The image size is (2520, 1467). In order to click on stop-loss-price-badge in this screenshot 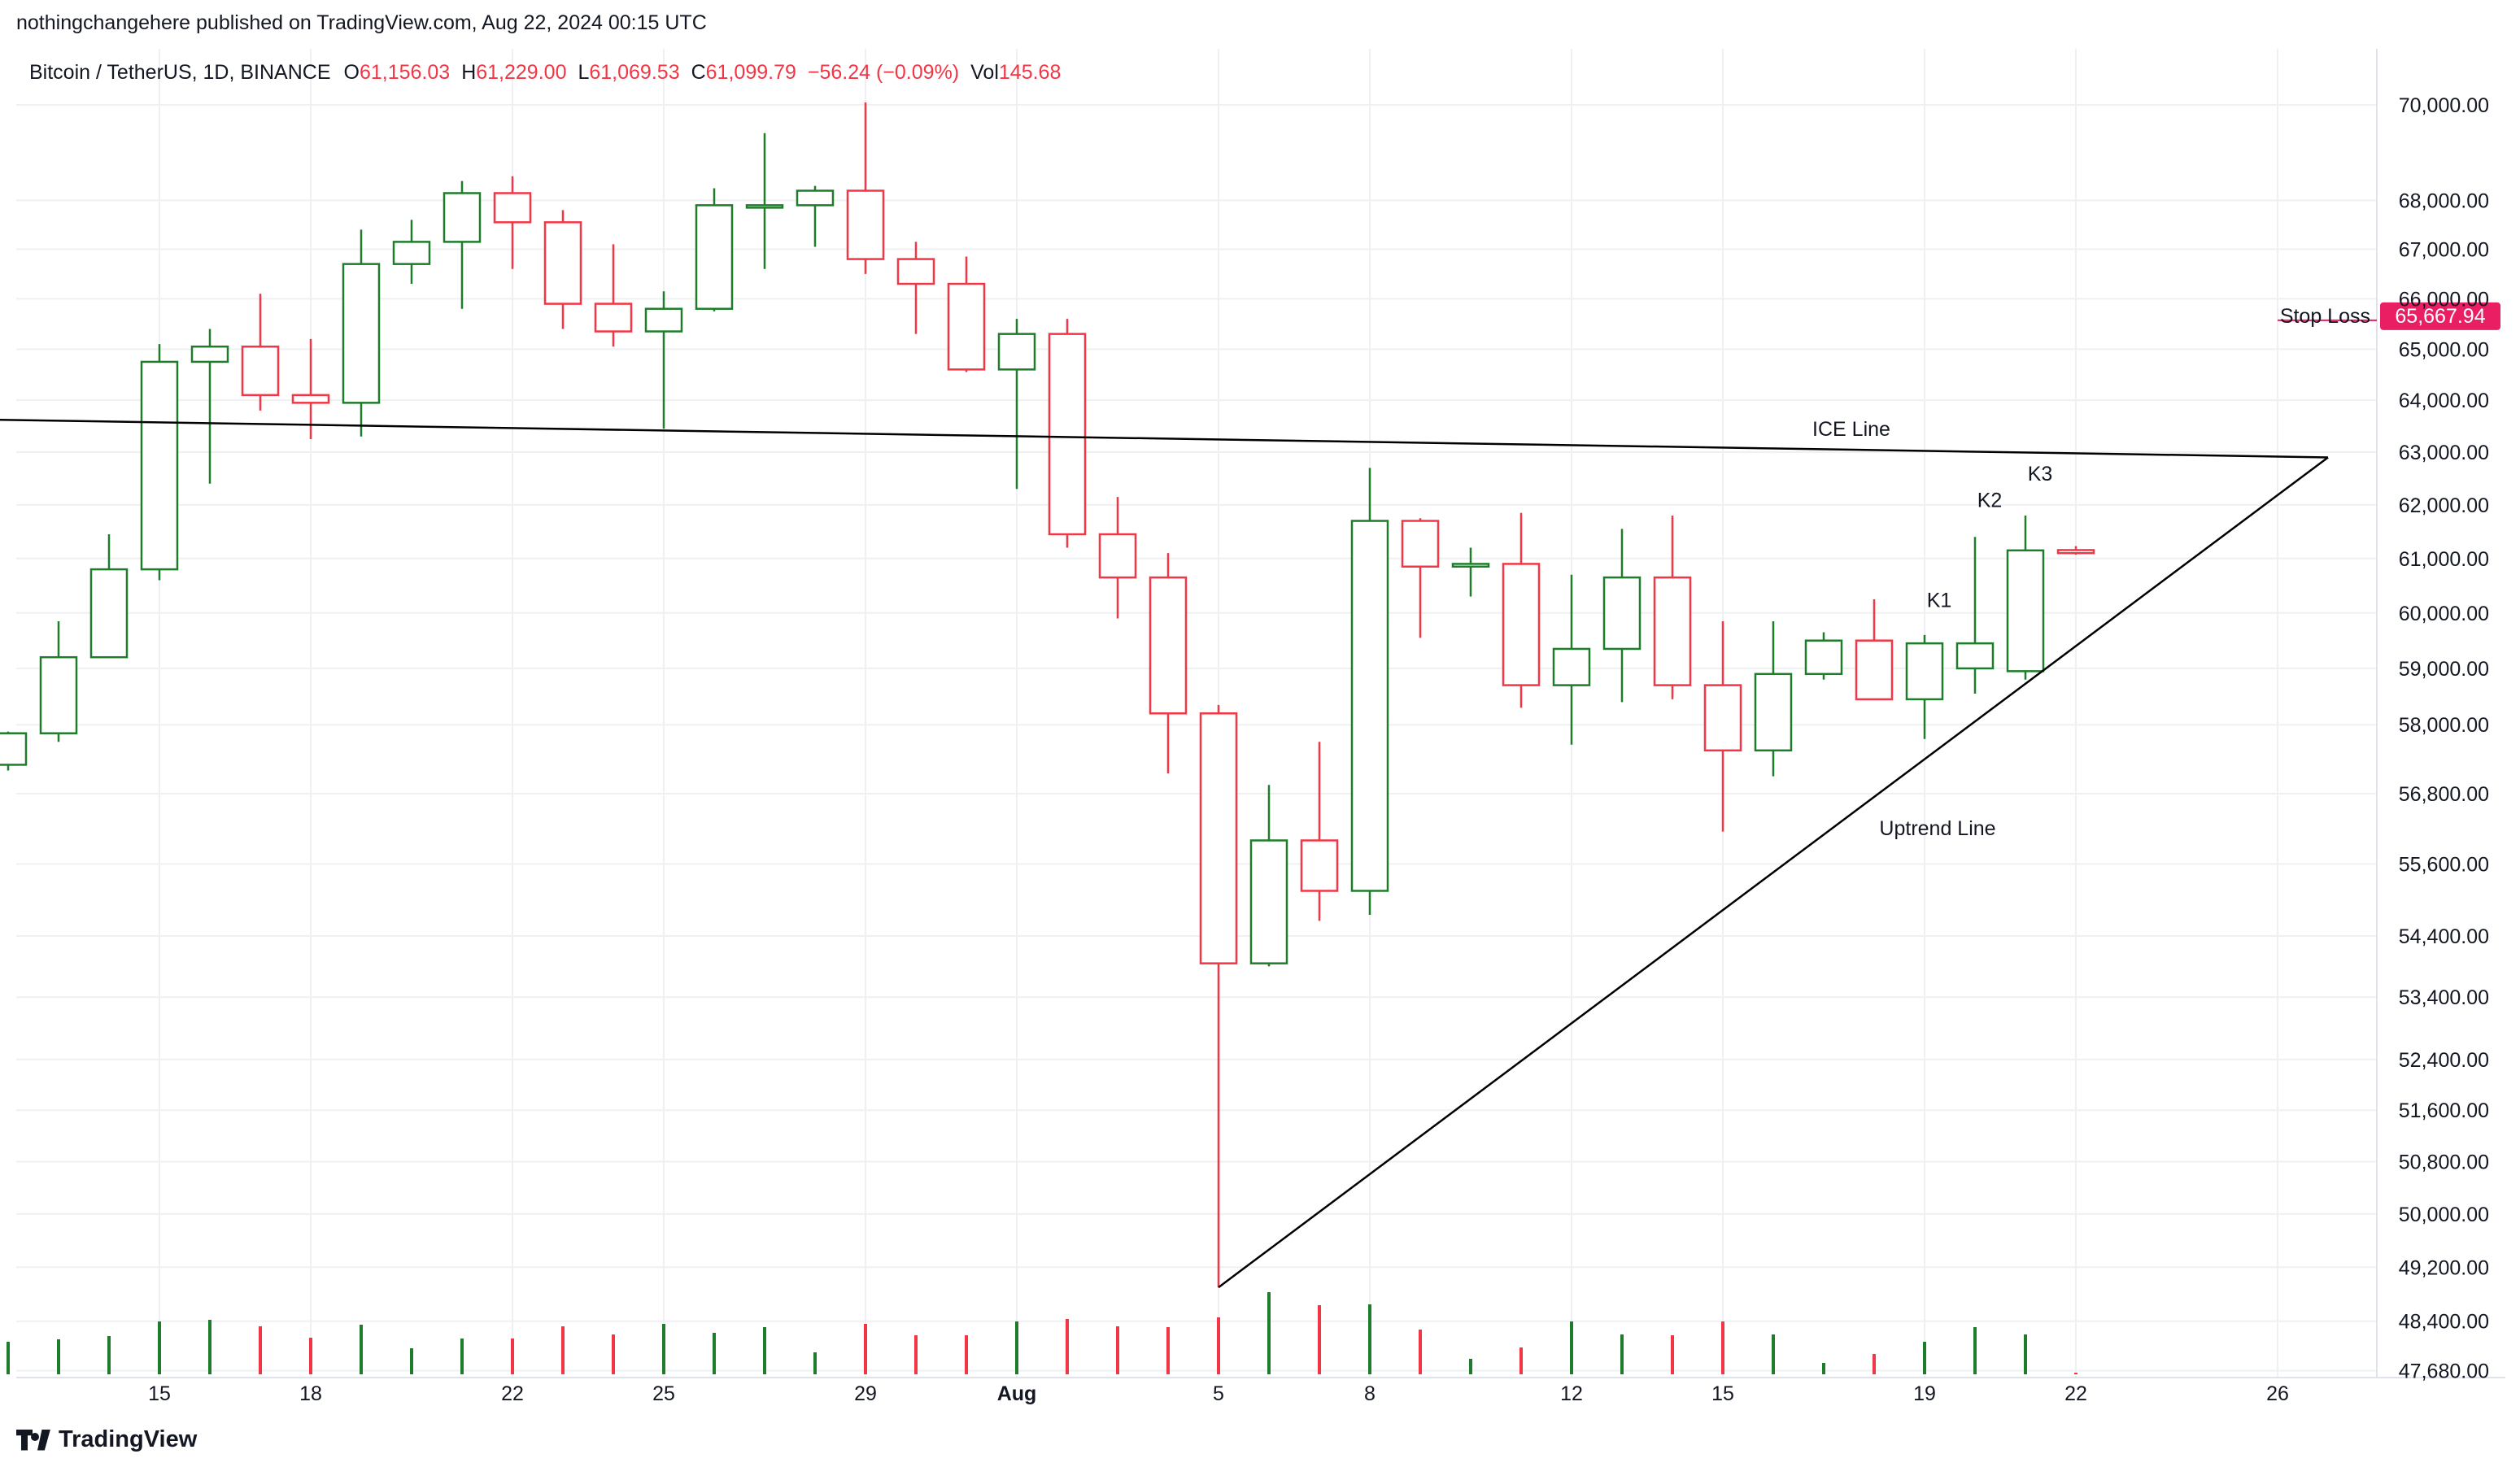, I will do `click(2440, 316)`.